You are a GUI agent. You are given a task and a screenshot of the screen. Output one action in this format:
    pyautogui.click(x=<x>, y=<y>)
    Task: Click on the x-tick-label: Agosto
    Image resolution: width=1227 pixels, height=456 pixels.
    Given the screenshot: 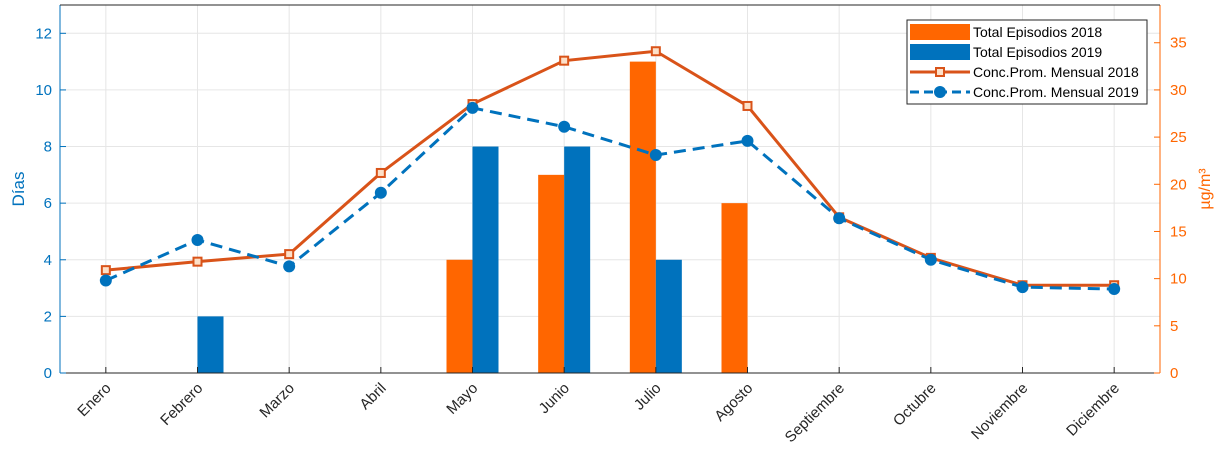 What is the action you would take?
    pyautogui.click(x=733, y=402)
    